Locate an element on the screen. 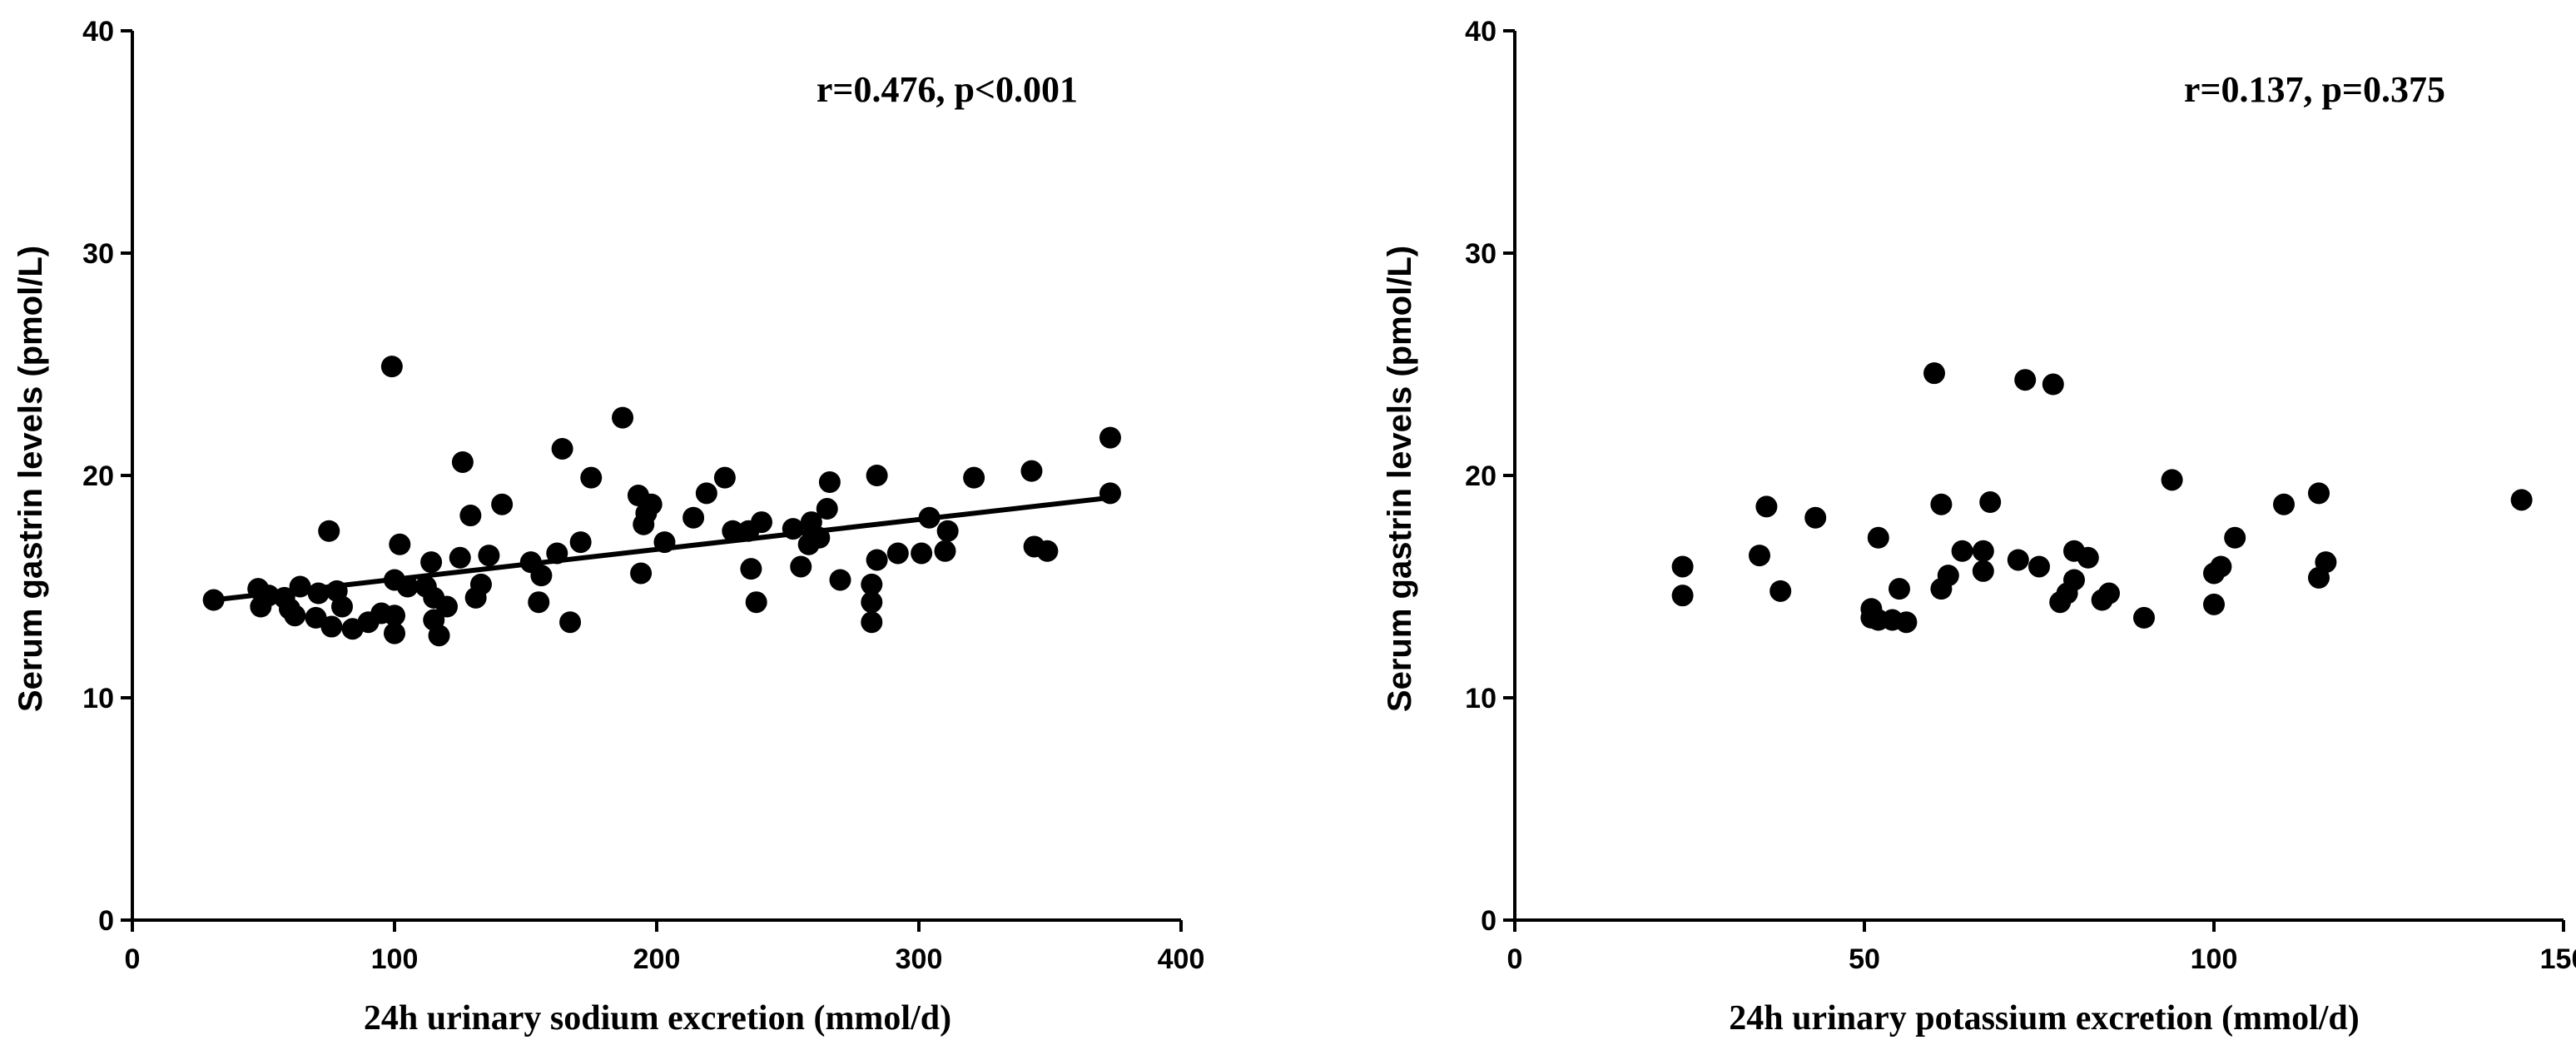  regression-line is located at coordinates (662, 549).